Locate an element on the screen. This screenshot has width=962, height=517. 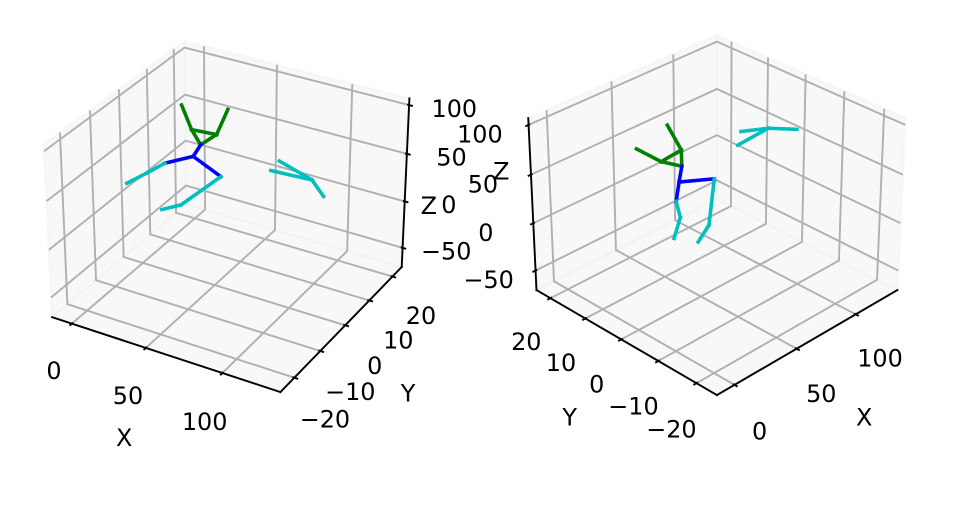
skeleton-right-view is located at coordinates (716, 183).